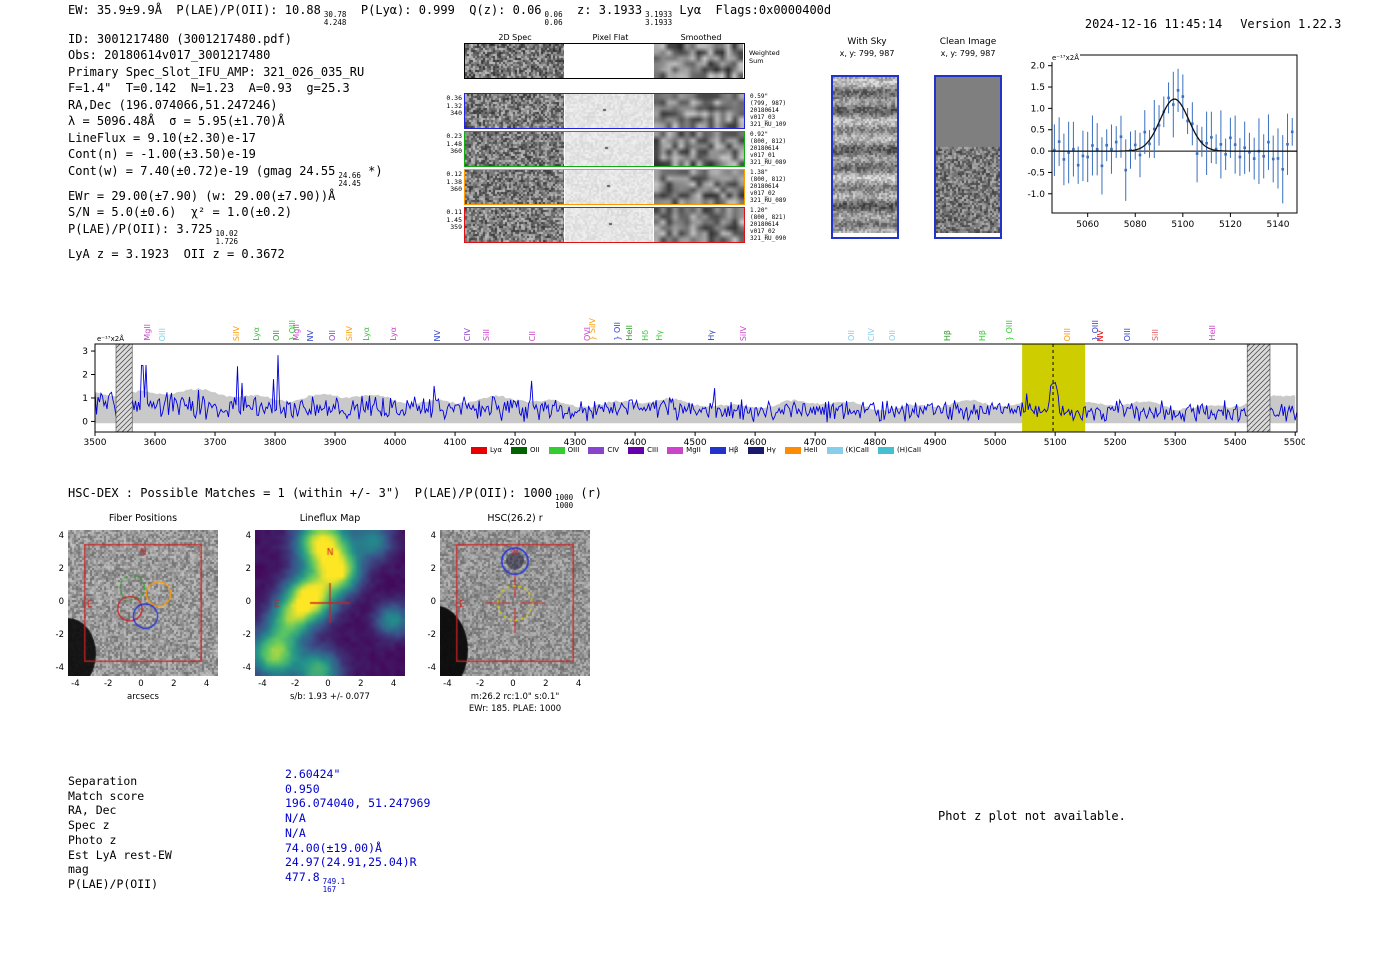  I want to click on meta-line: v017_02, so click(763, 193).